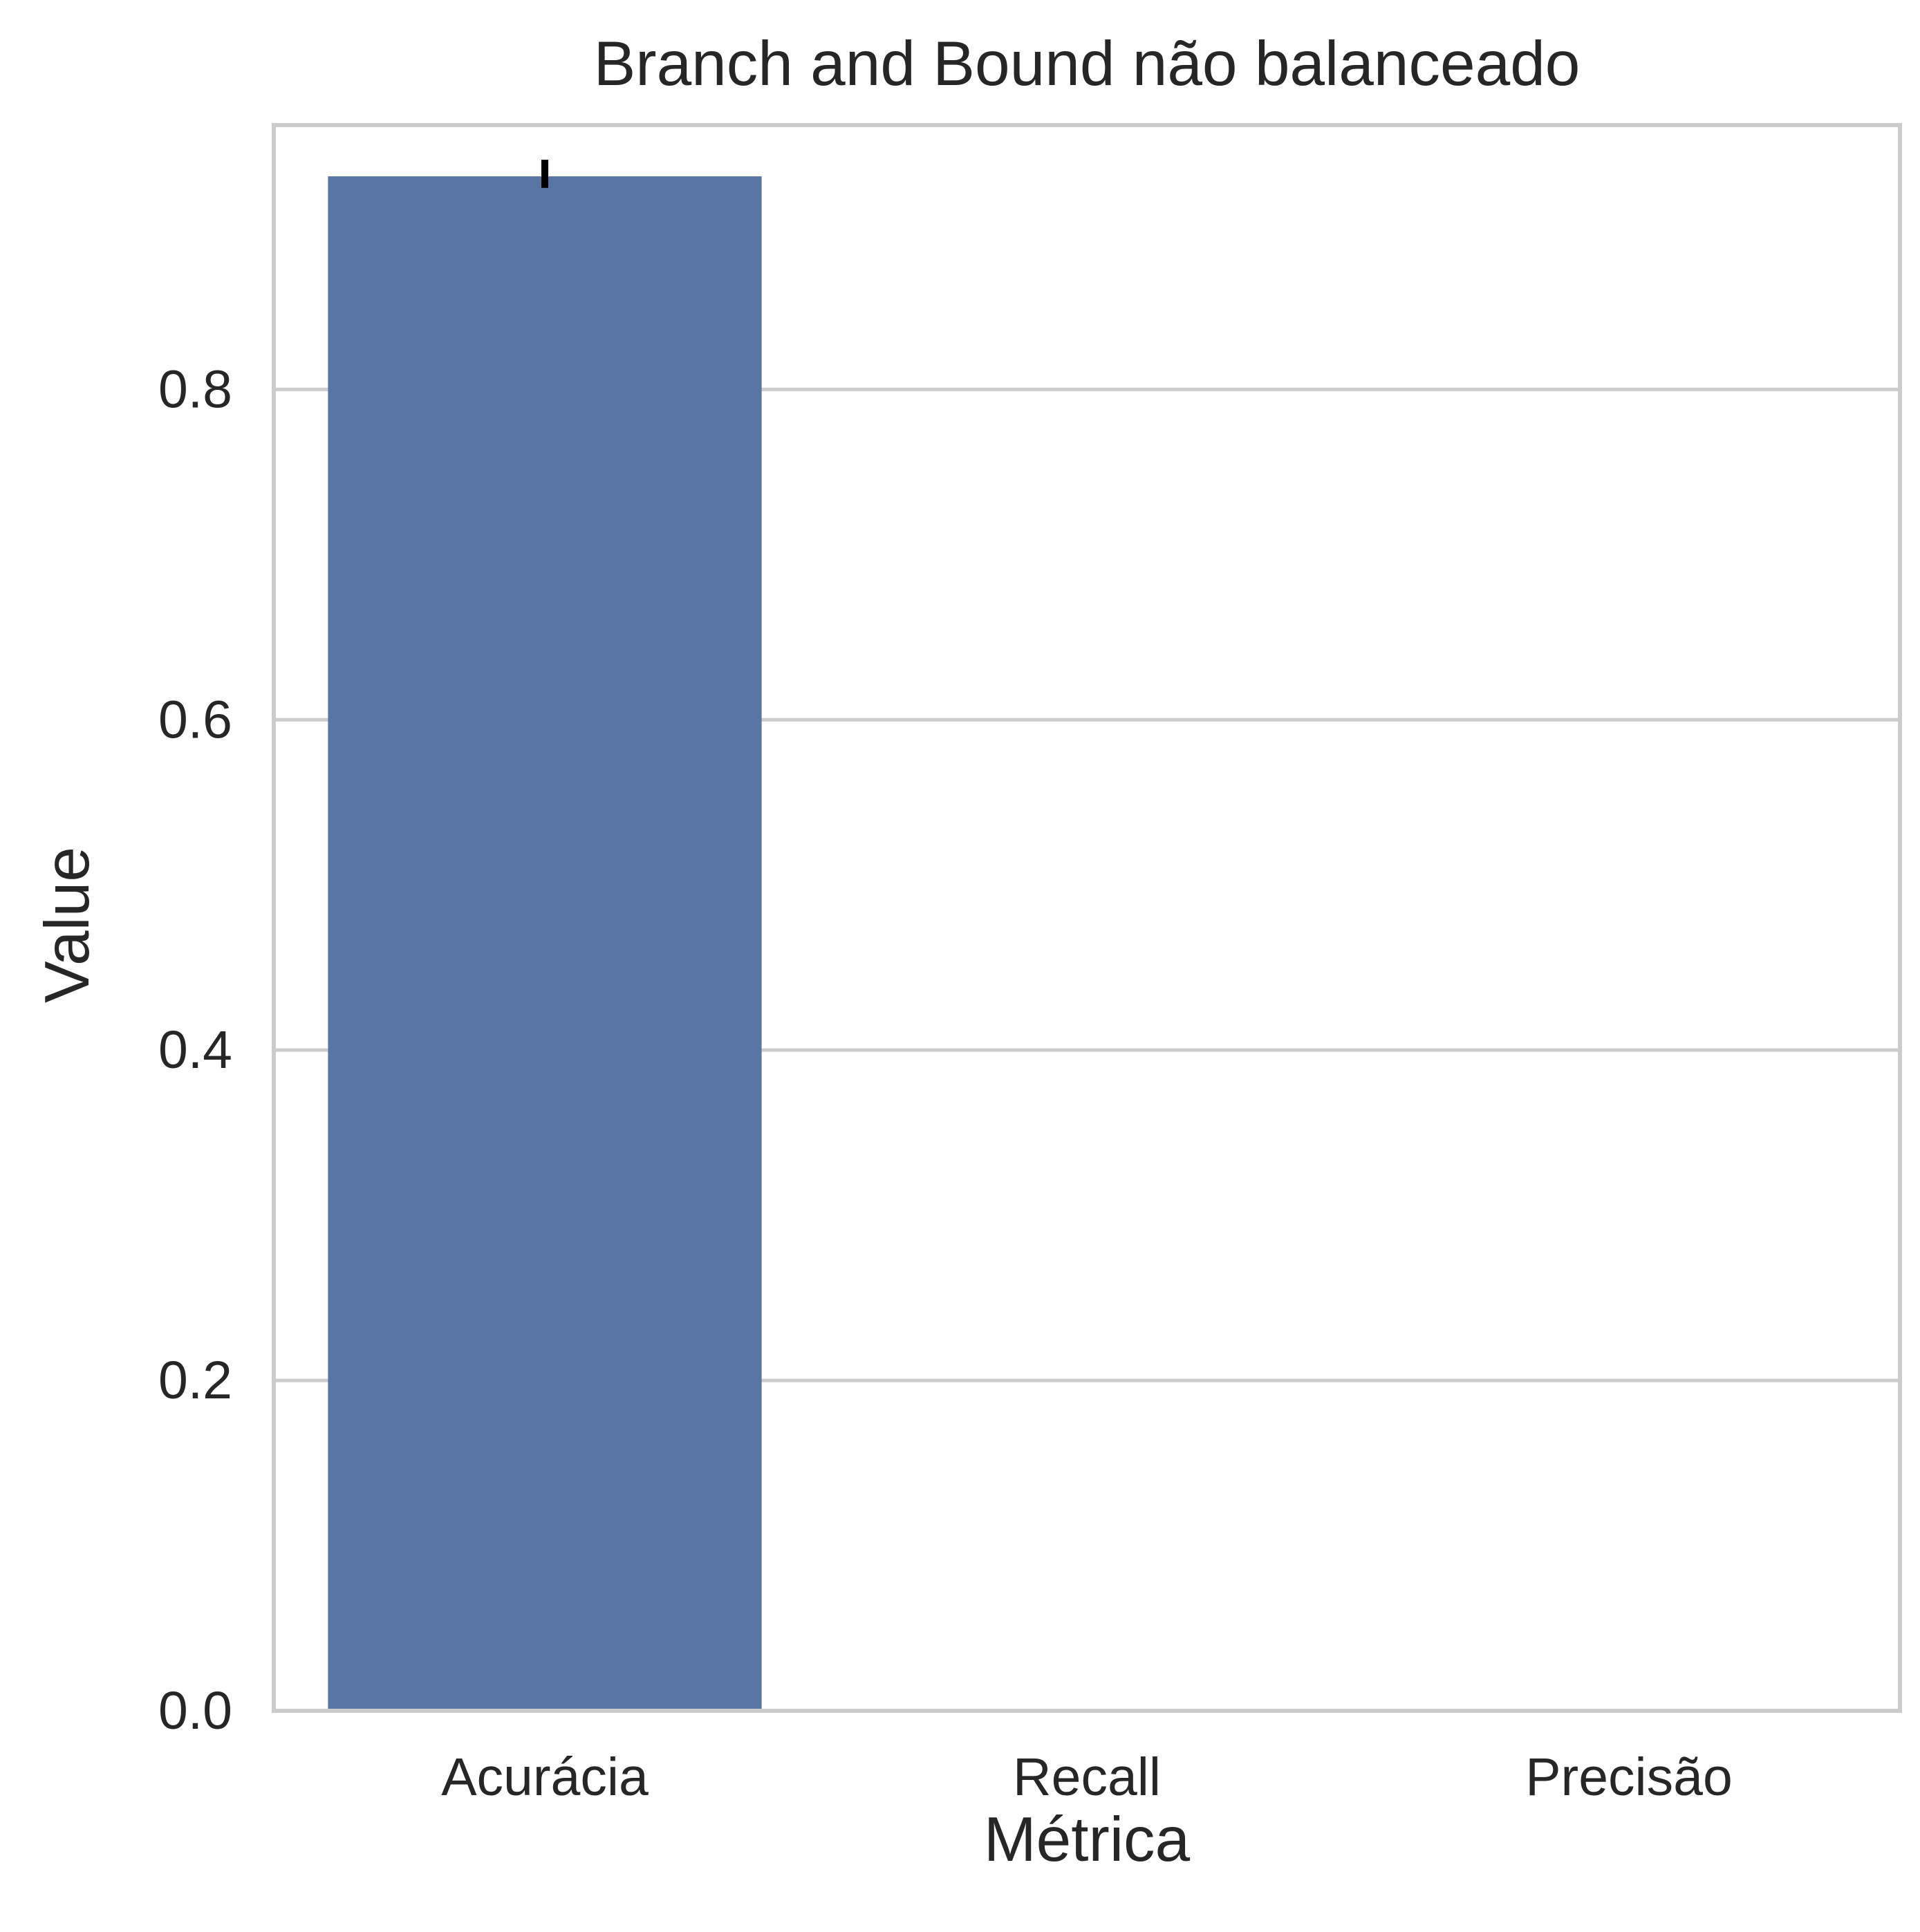 This screenshot has width=1920, height=1932. I want to click on y-axis-ticks: 0.0 0.2 0.4 0.6 0.8, so click(195, 1050).